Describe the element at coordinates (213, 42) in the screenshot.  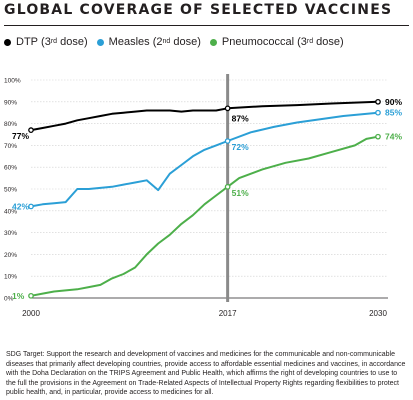
I see `legend-swatch-pneumococcal` at that location.